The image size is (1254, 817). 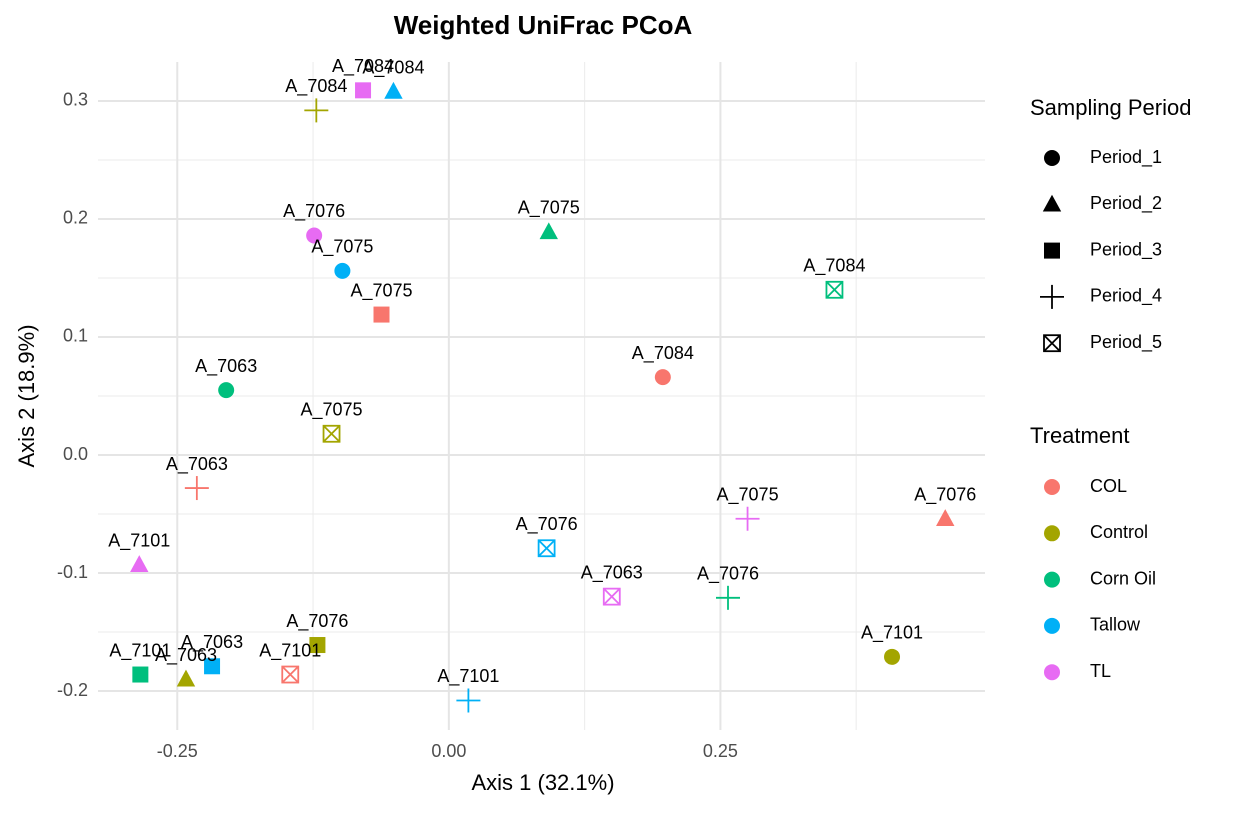 What do you see at coordinates (177, 751) in the screenshot?
I see `x-tick-label: -0.25` at bounding box center [177, 751].